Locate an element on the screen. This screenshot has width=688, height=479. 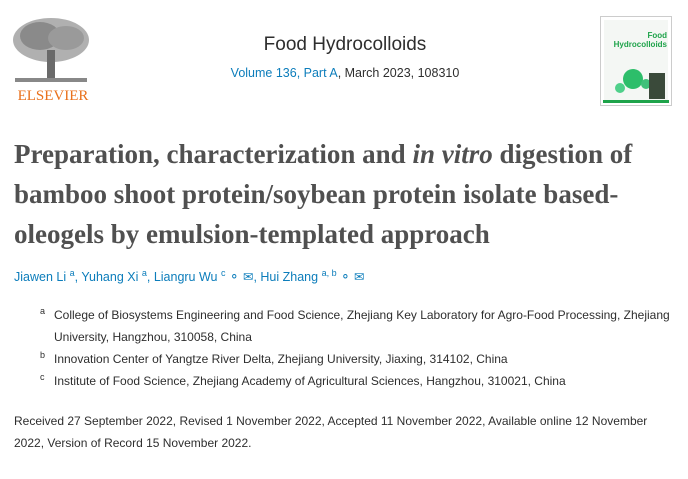
publisher-name: ELSEVIER is located at coordinates (53, 96).